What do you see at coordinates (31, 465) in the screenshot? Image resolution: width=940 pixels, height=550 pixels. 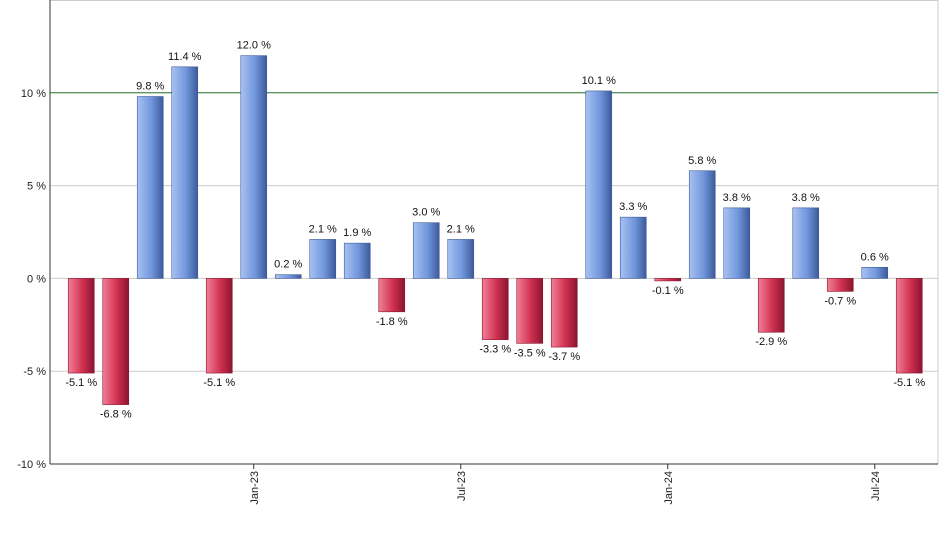 I see `y-tick-label: -10 %` at bounding box center [31, 465].